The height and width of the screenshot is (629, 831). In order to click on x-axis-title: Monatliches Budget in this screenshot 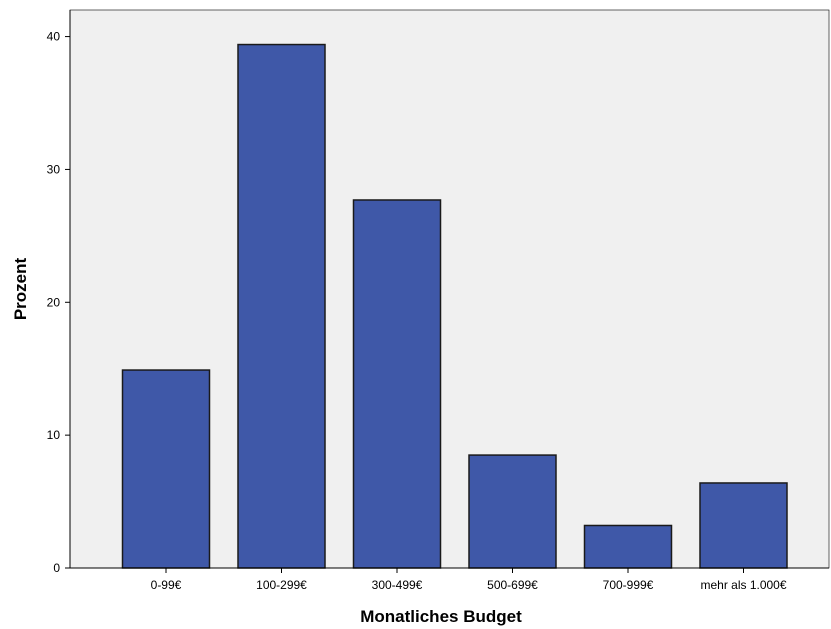, I will do `click(441, 616)`.